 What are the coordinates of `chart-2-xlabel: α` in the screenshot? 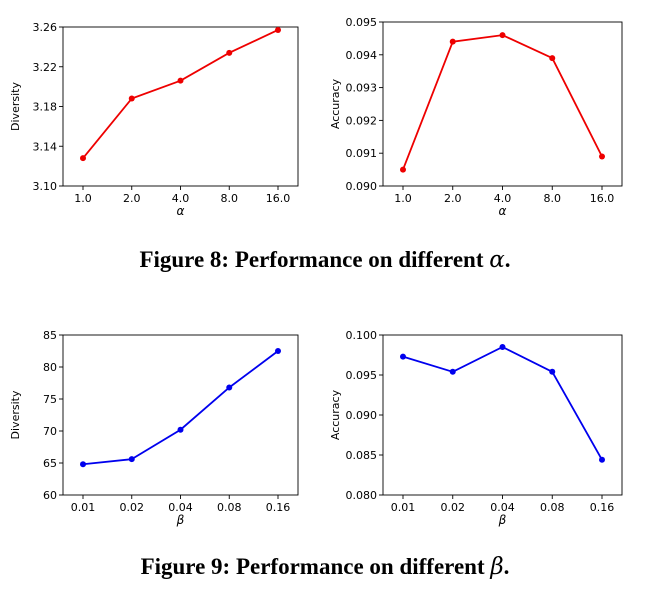 It's located at (503, 211).